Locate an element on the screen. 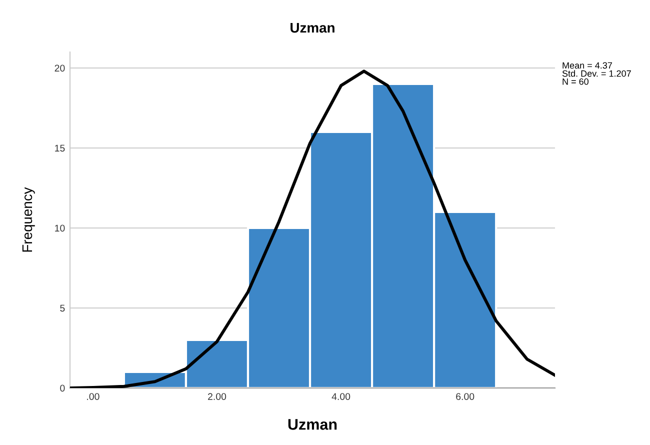  y-tick-label: 20 is located at coordinates (59, 68).